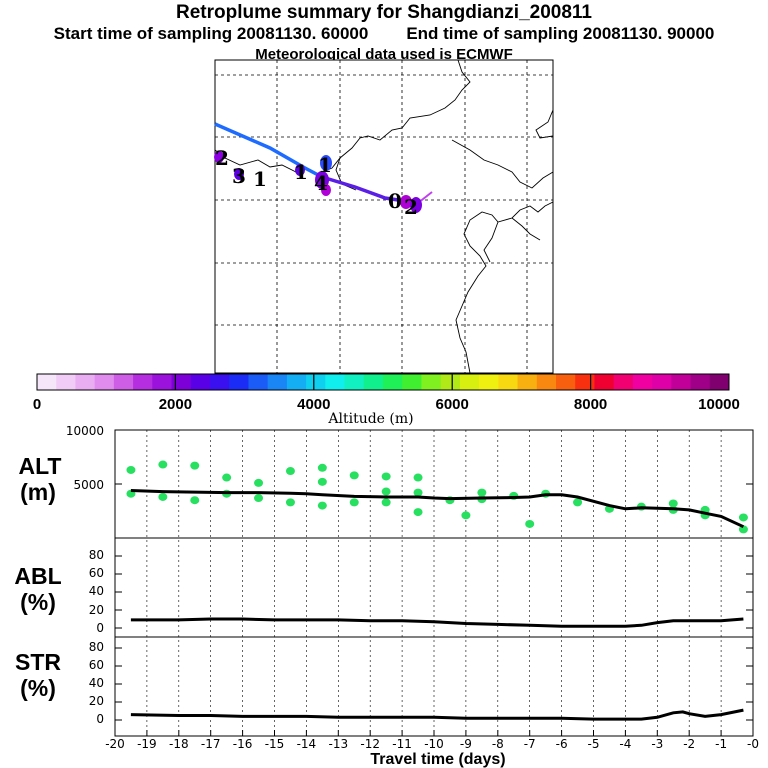 The height and width of the screenshot is (768, 768). I want to click on x-tick-label: -12, so click(370, 744).